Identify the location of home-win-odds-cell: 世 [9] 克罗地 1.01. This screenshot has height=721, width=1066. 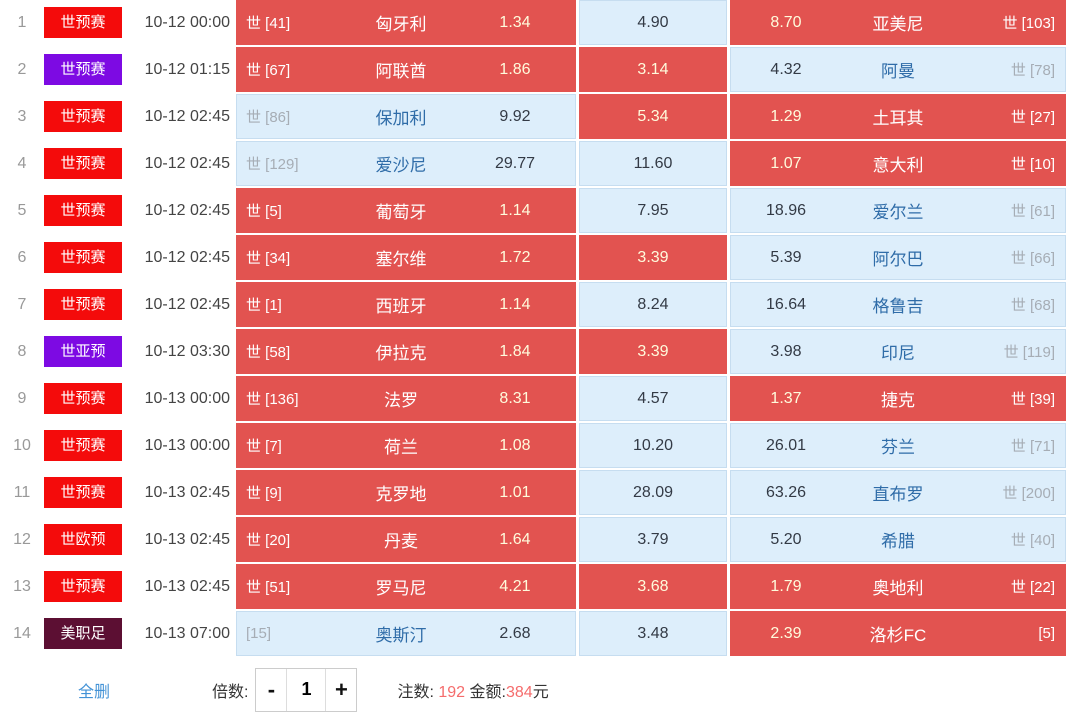
(406, 492).